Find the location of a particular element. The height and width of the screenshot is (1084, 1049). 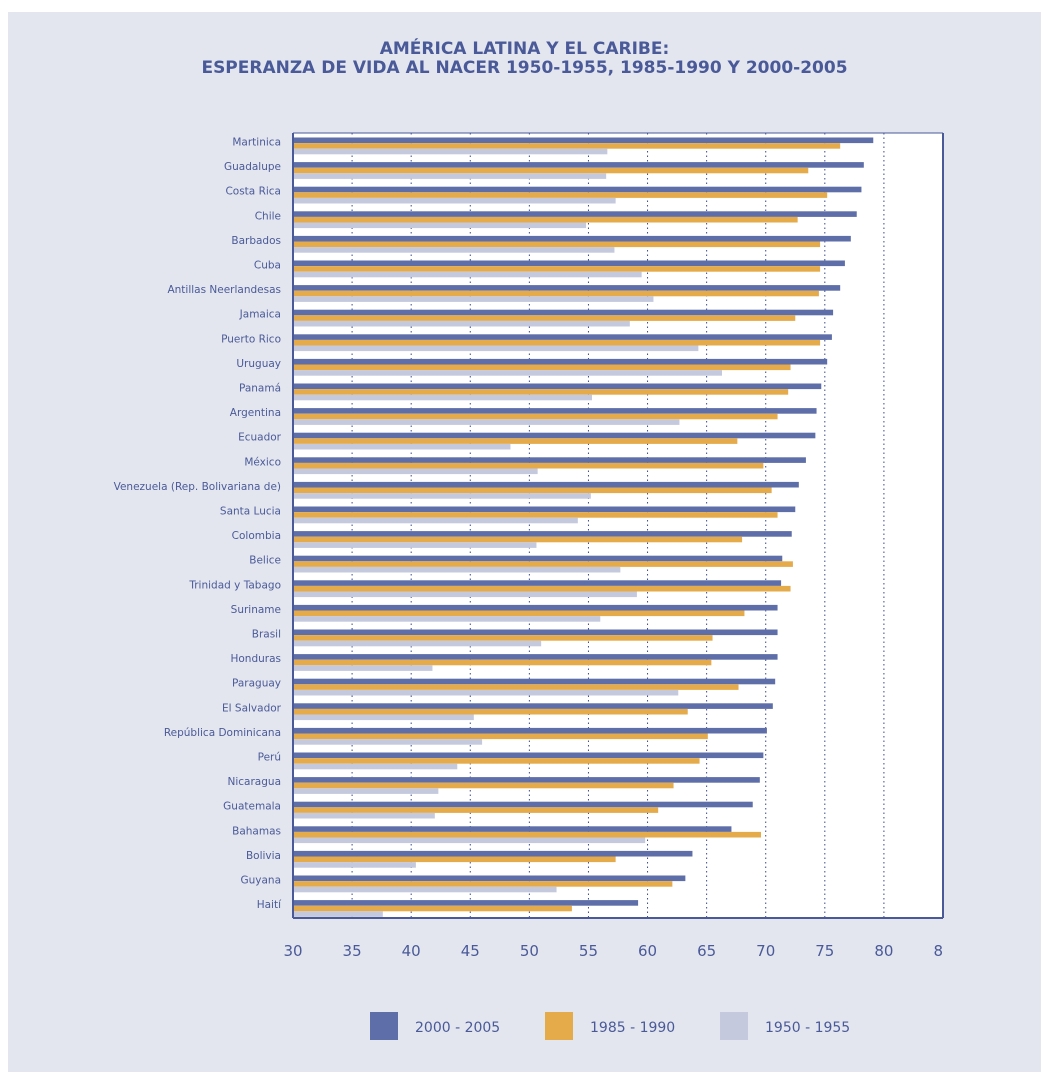

category-label: Suriname is located at coordinates (256, 610).